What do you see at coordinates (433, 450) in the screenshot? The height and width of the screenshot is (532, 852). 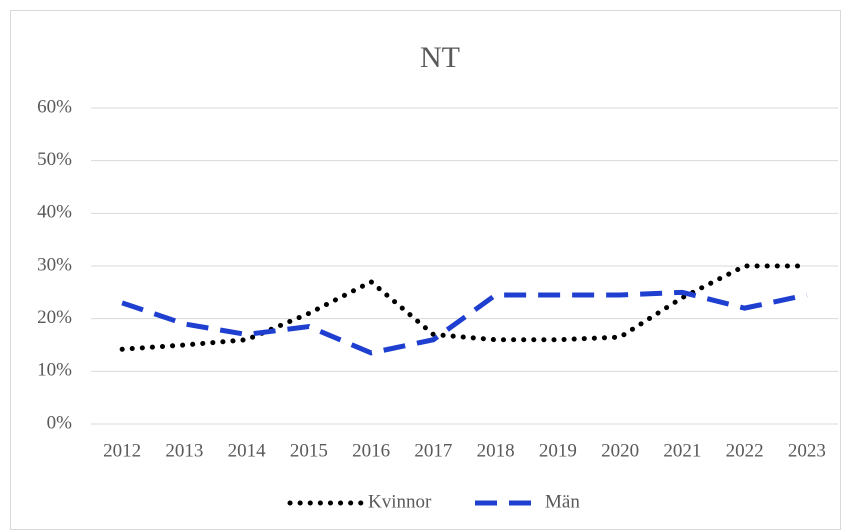 I see `x-tick-label: 2017` at bounding box center [433, 450].